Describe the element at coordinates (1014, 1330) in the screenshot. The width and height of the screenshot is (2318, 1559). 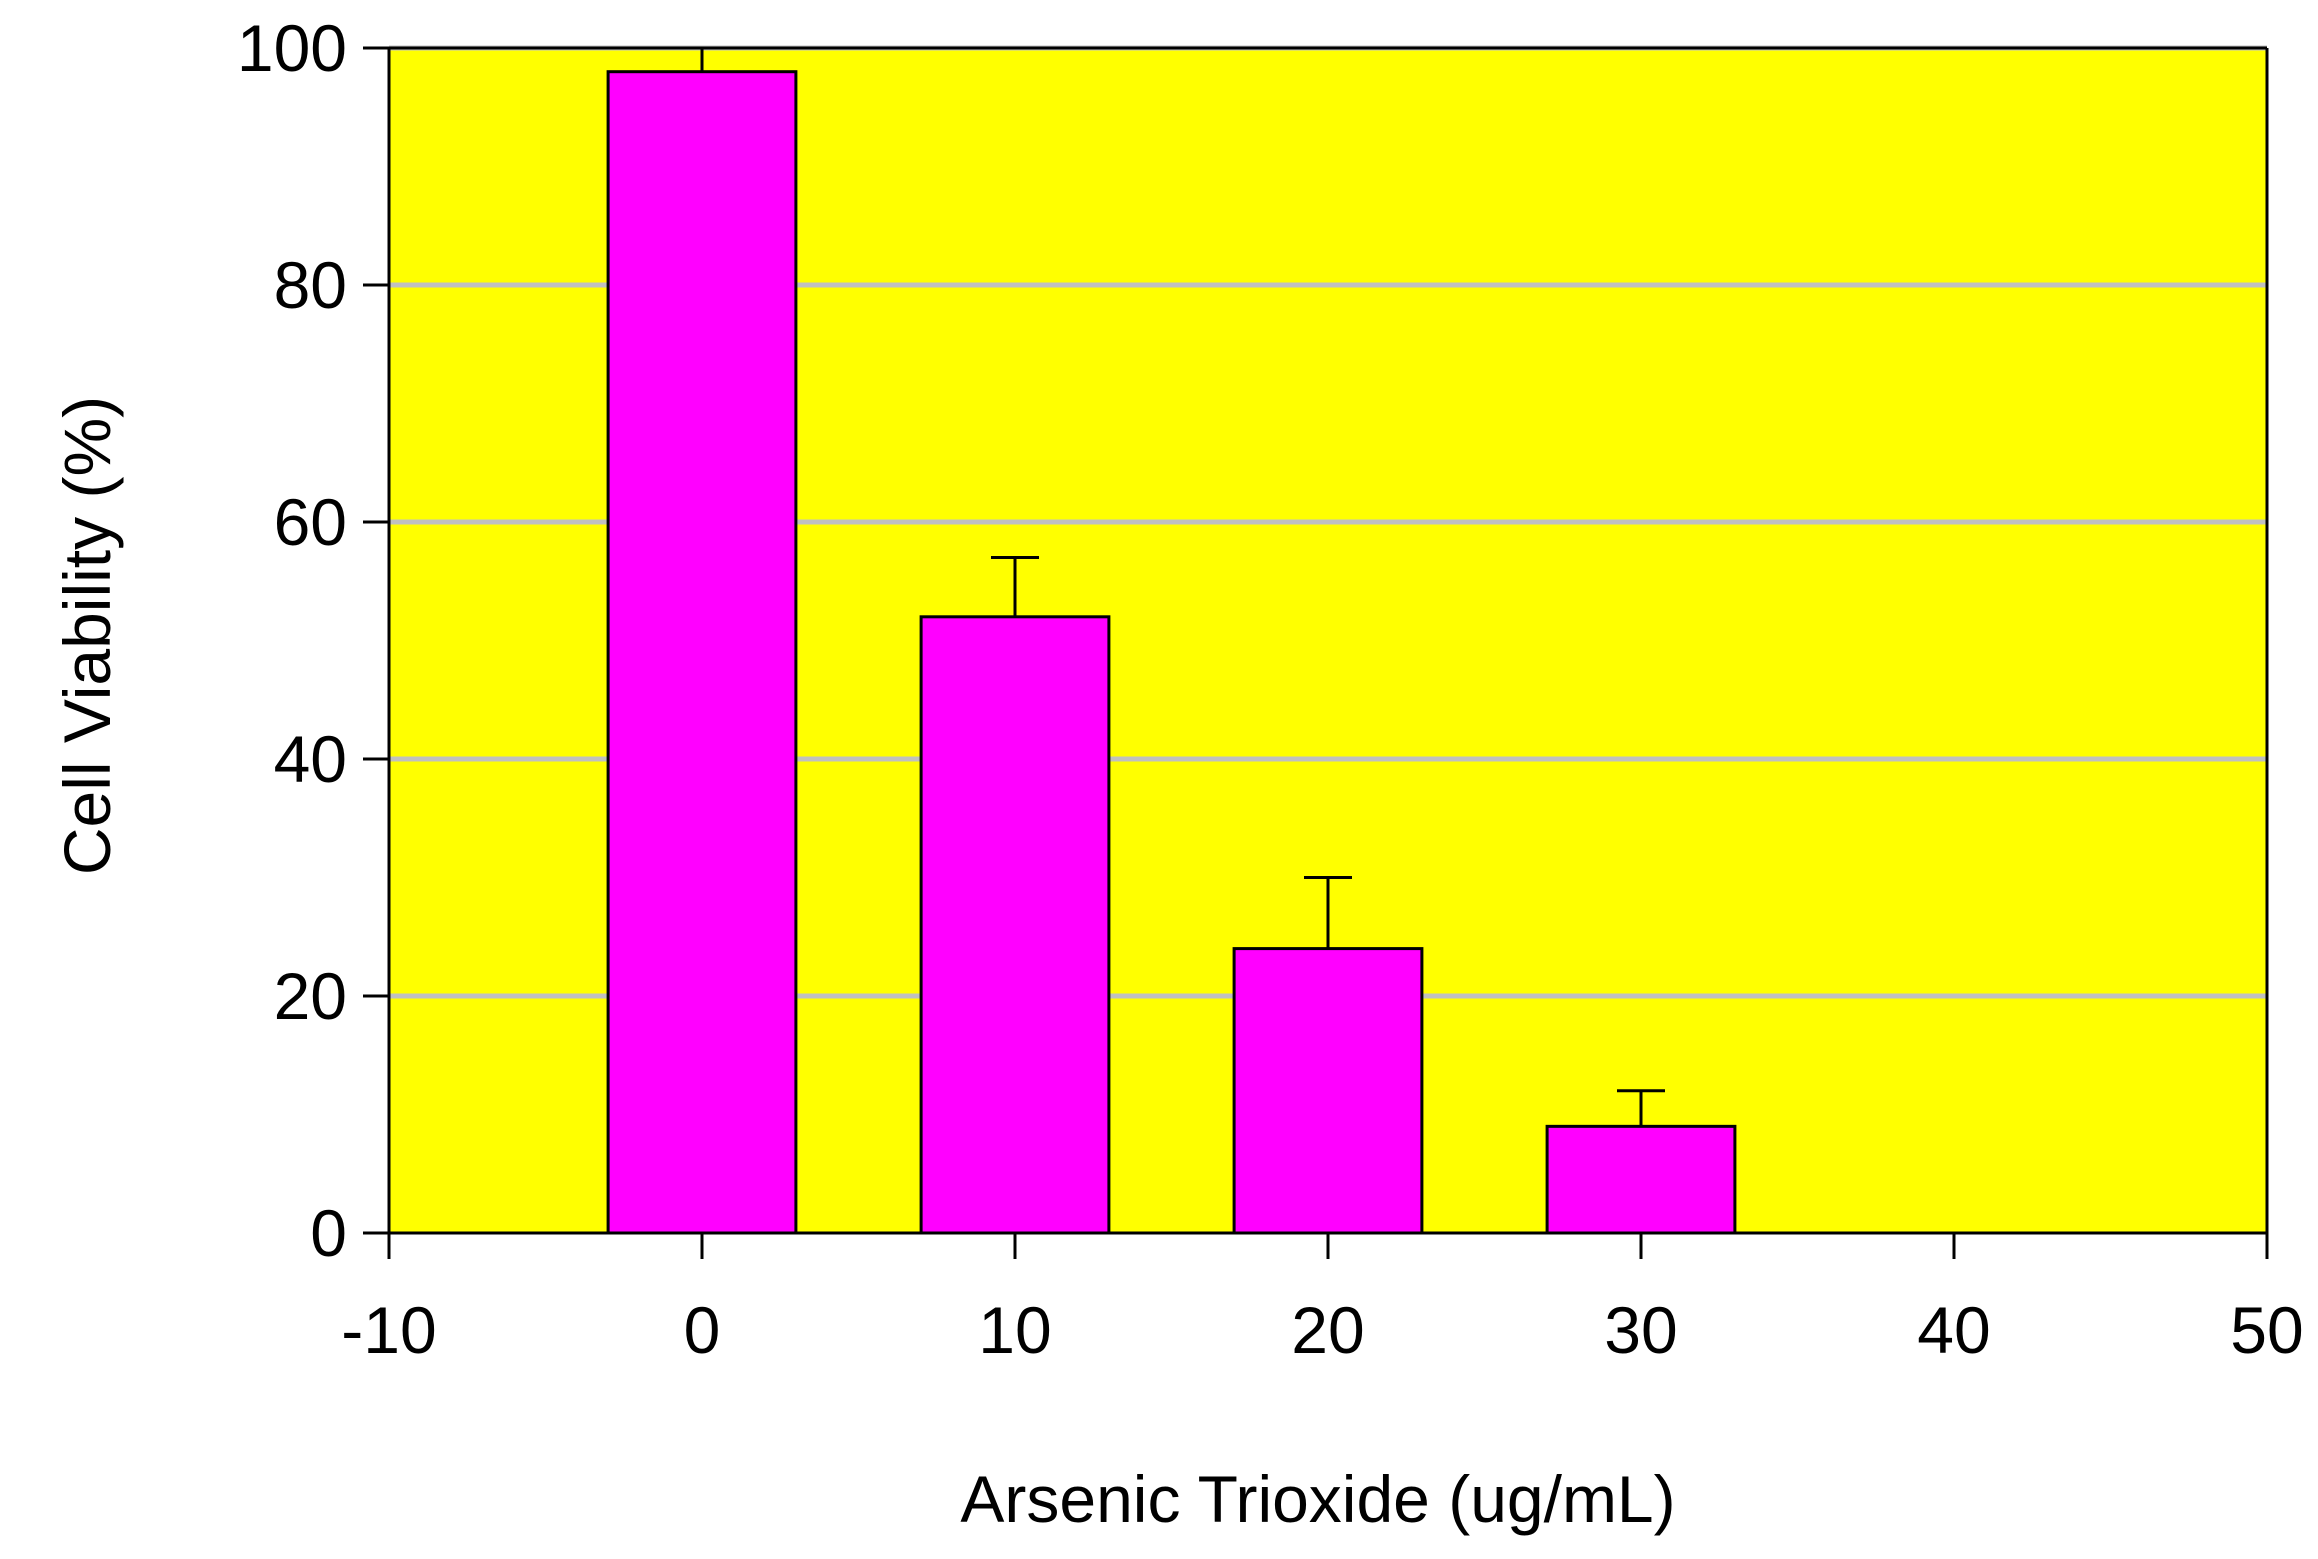
I see `x-tick-label: 10` at that location.